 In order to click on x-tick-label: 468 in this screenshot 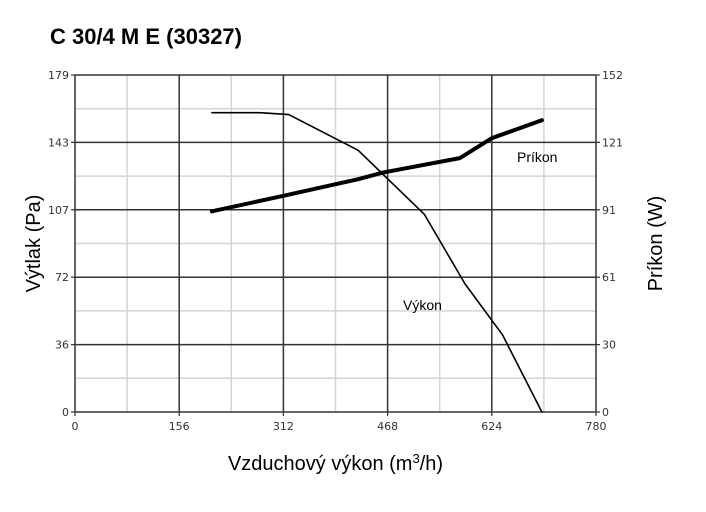, I will do `click(387, 426)`.